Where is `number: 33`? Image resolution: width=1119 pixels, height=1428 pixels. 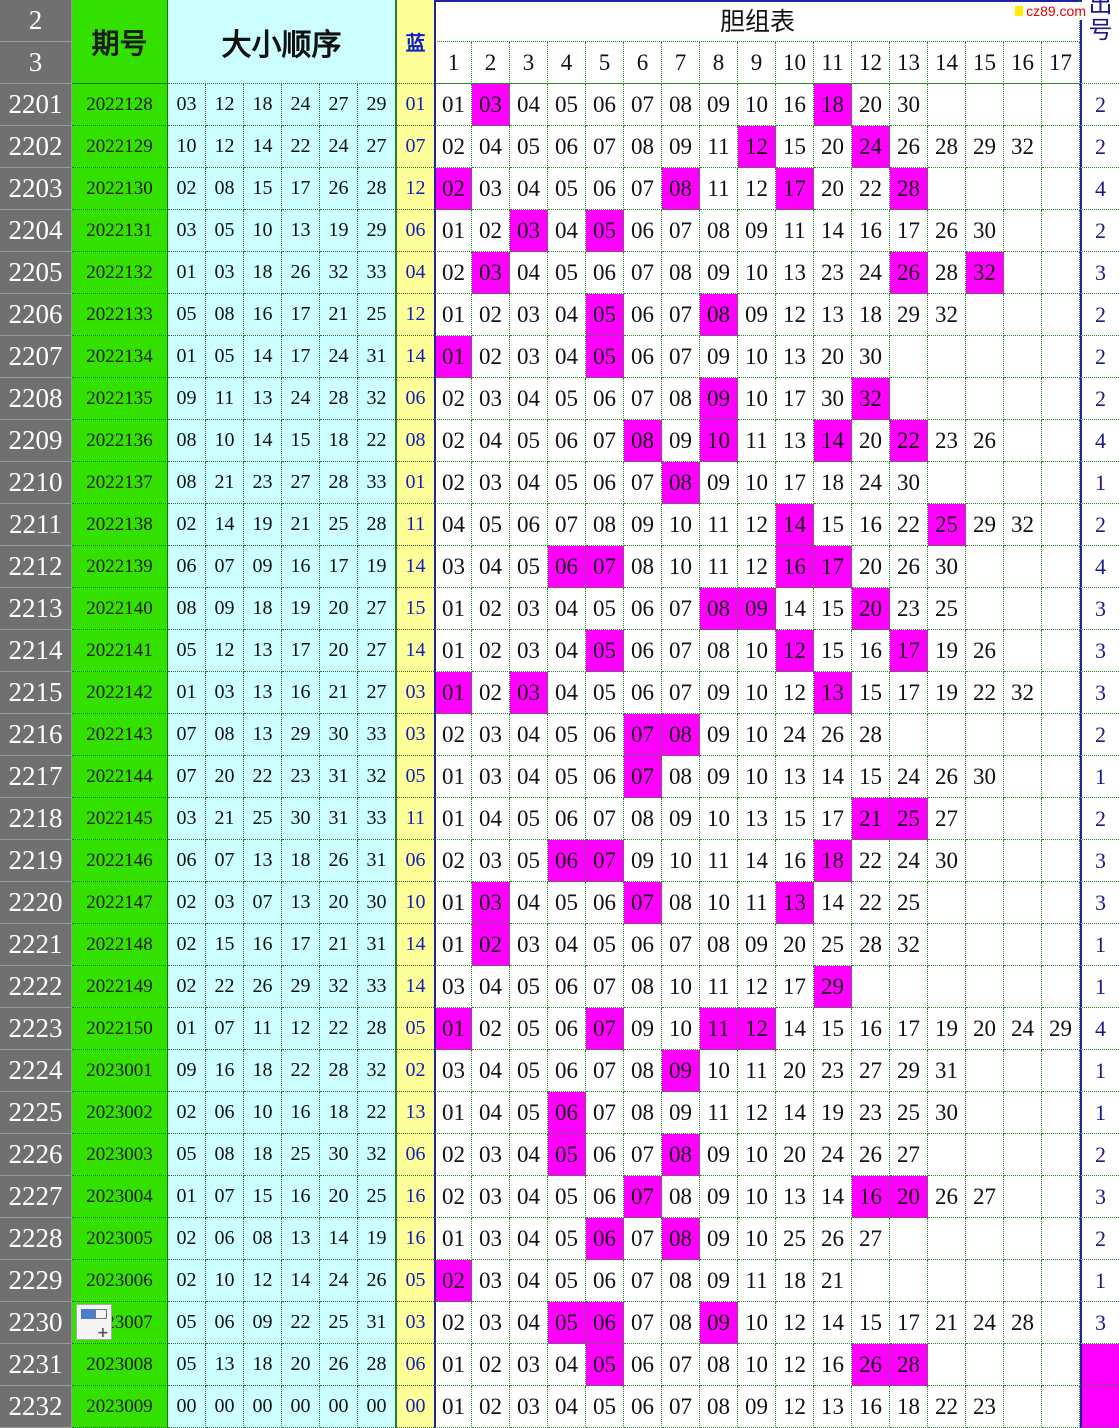
number: 33 is located at coordinates (377, 273).